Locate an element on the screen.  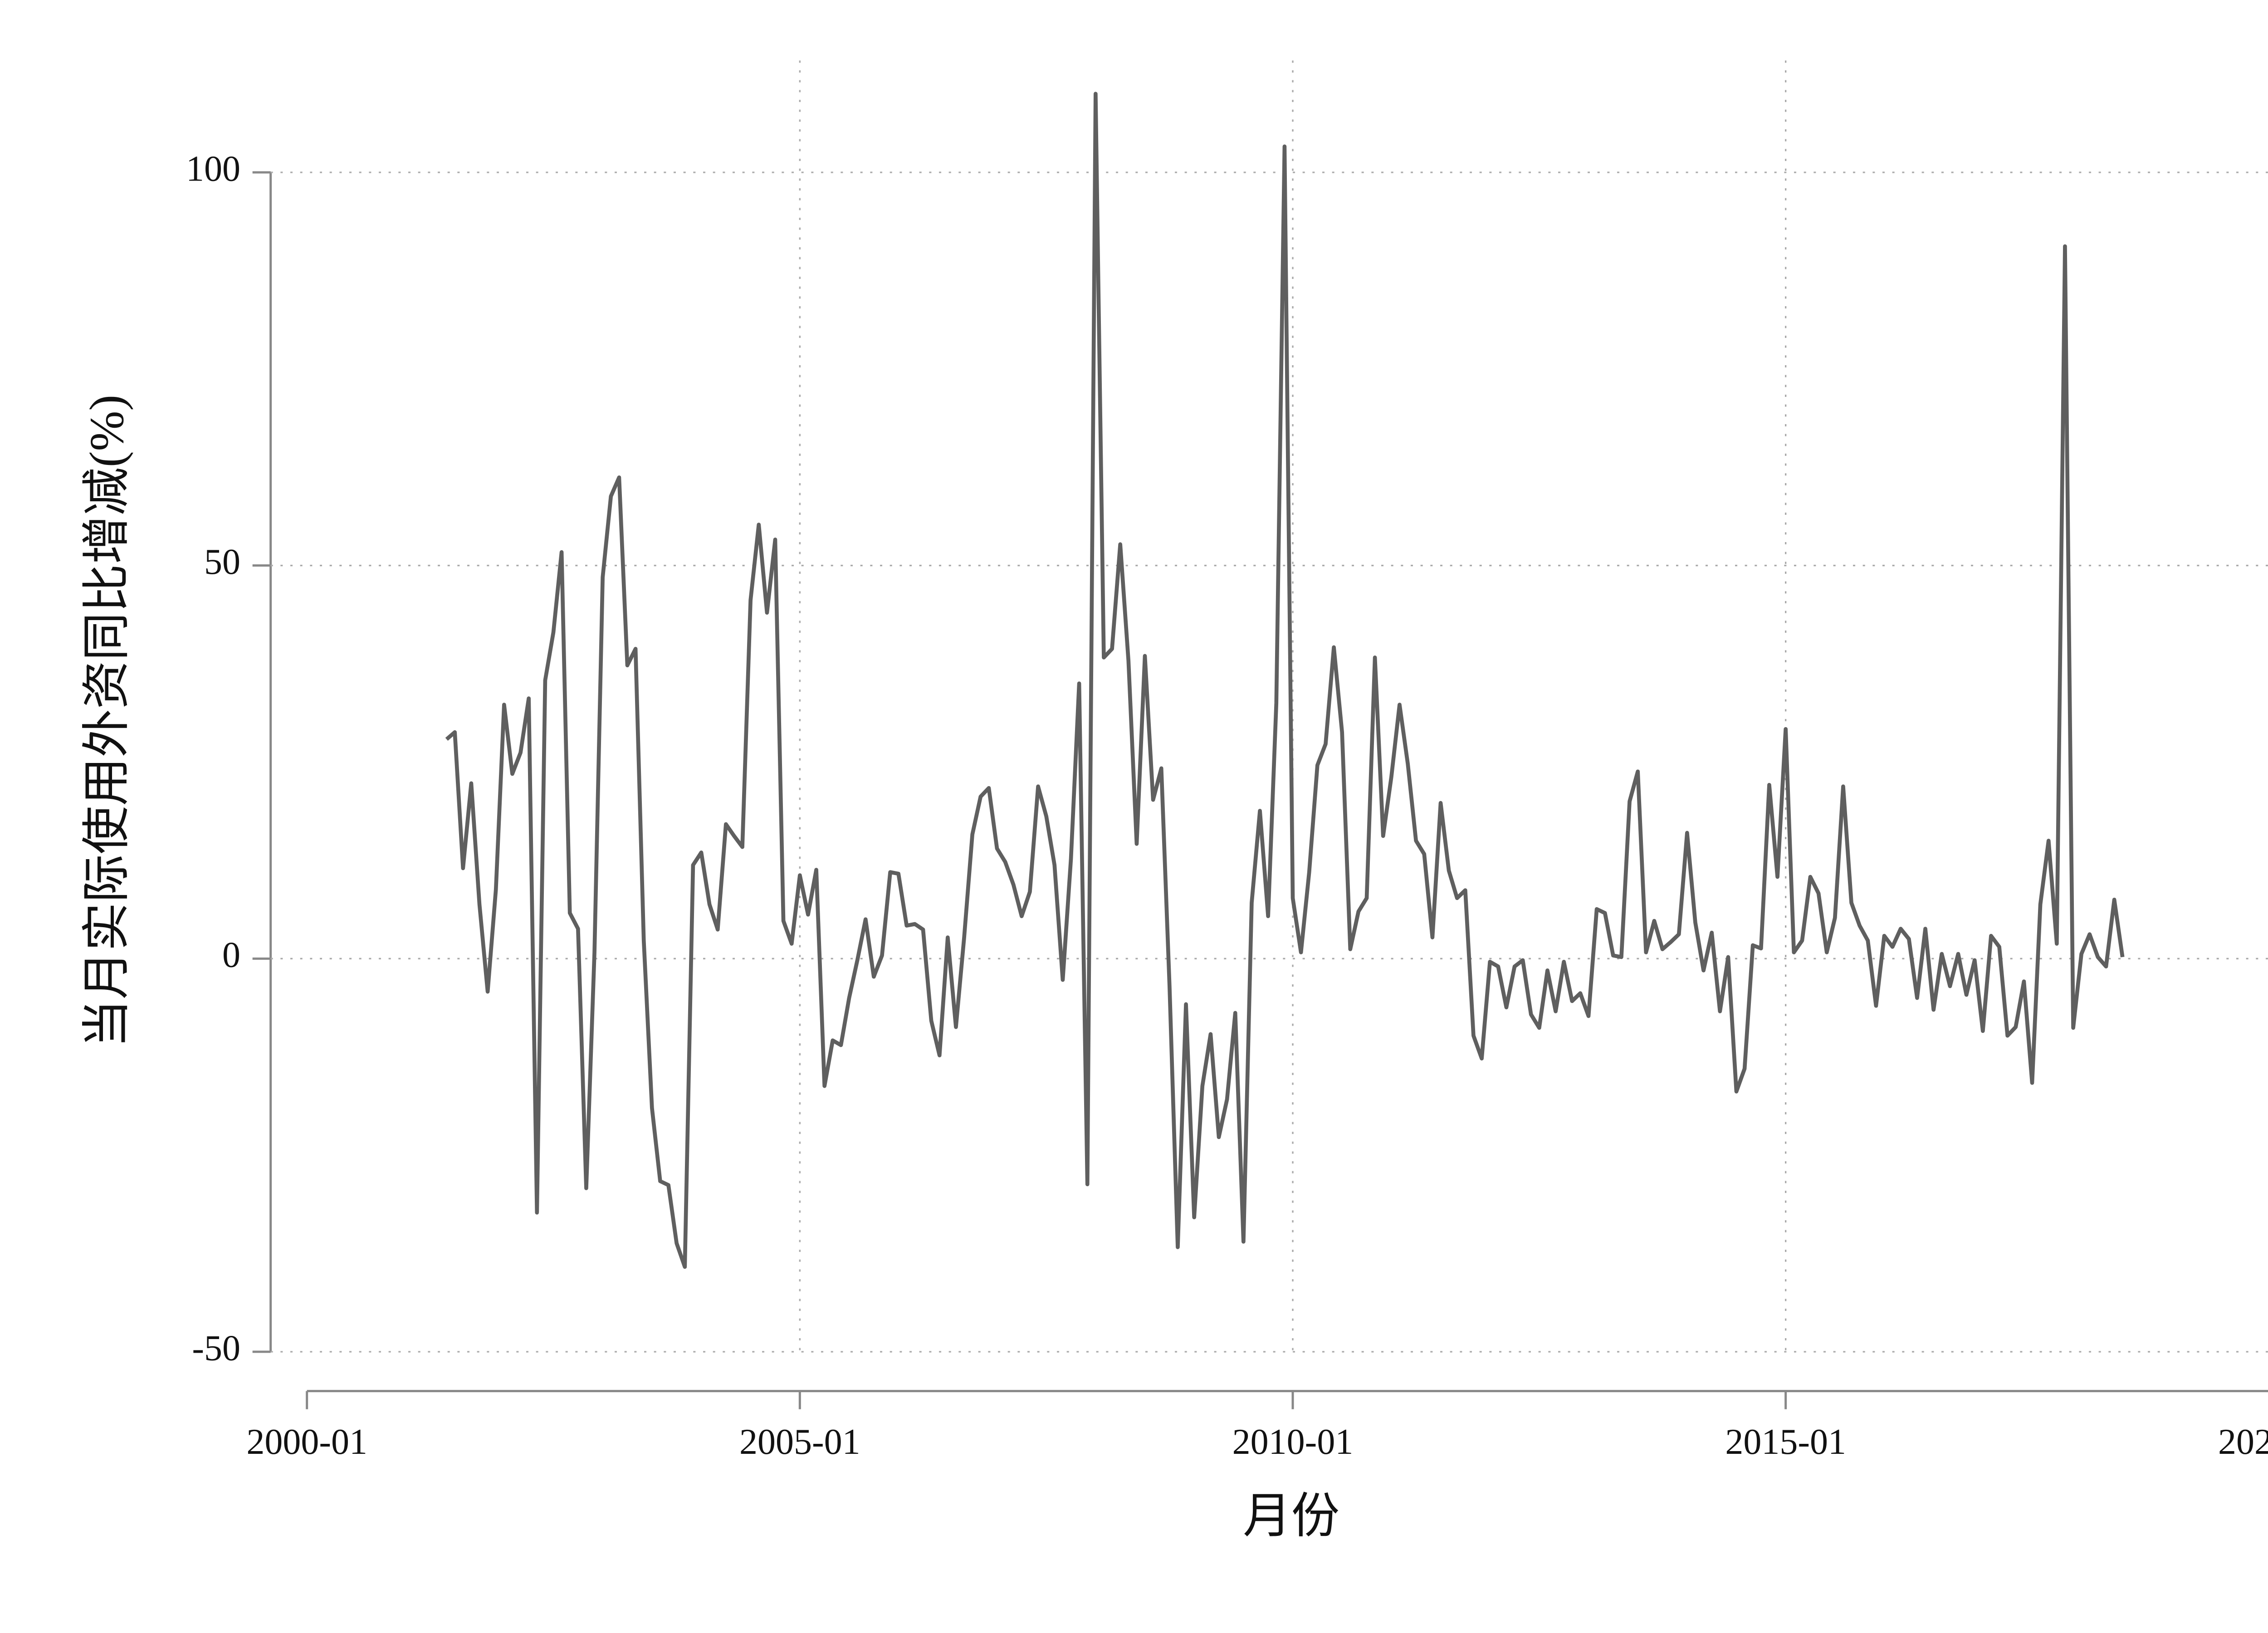
x-tick-label: 2005-01 is located at coordinates (800, 1442).